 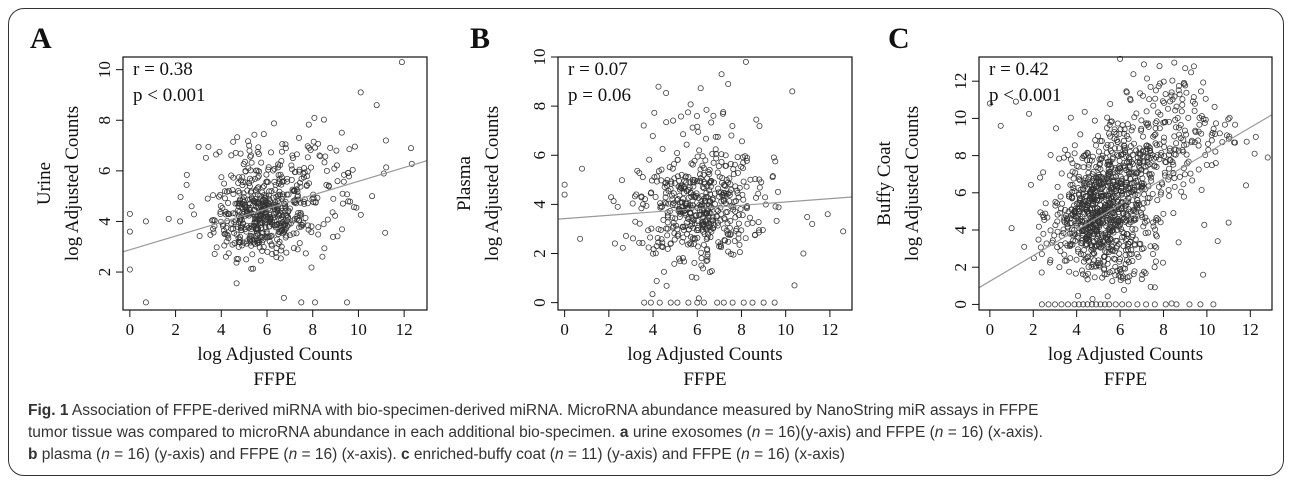 I want to click on x-tick-label: 8, so click(x=1163, y=329).